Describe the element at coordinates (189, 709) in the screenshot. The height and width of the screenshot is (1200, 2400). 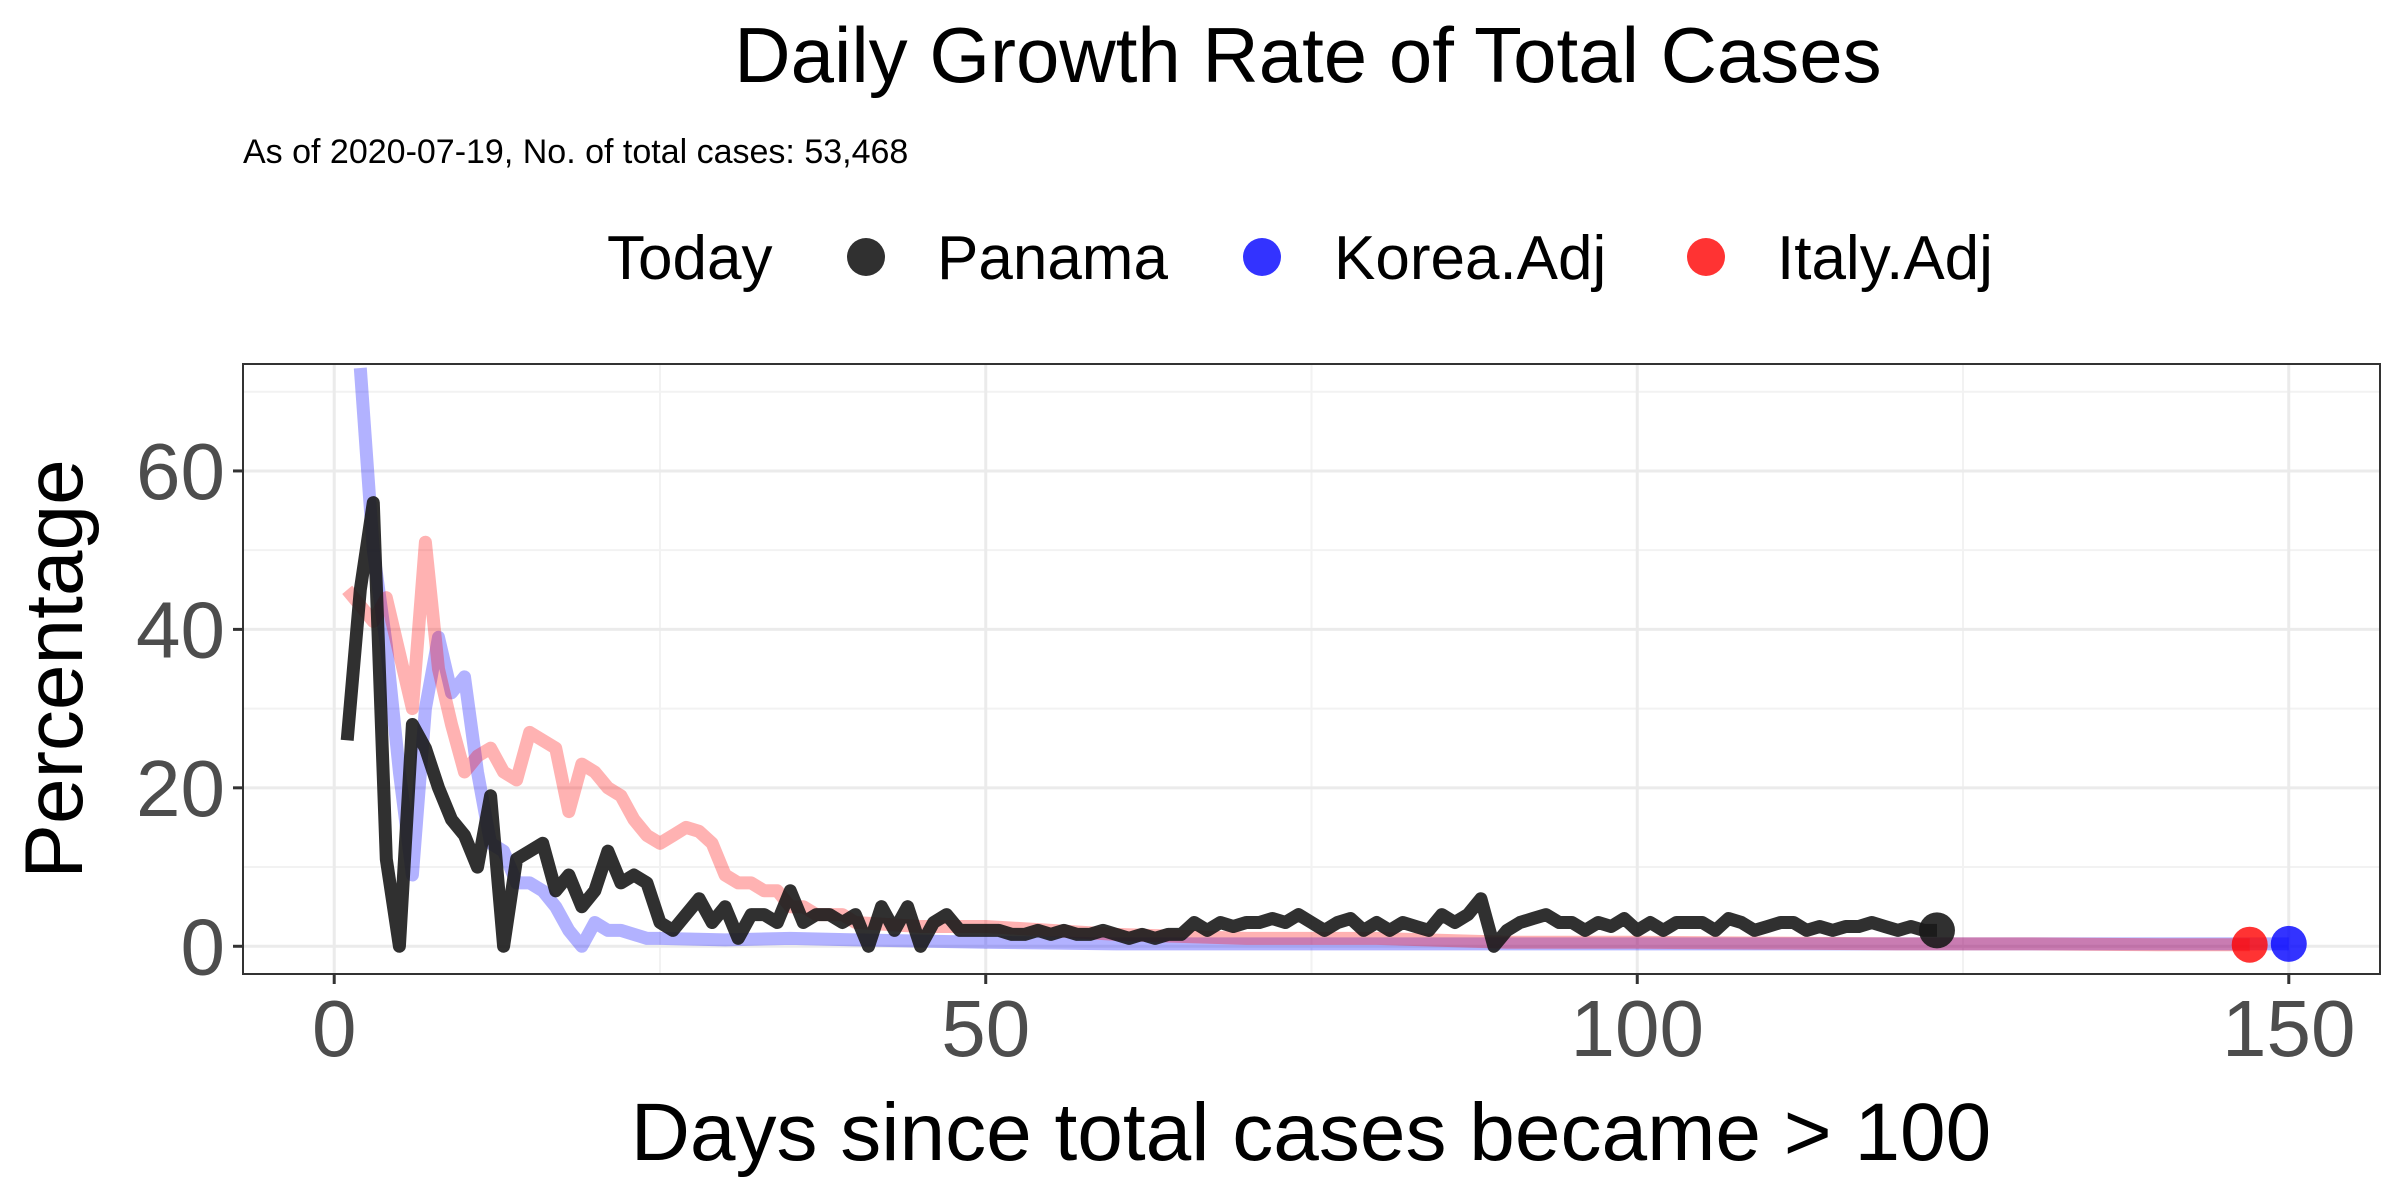
I see `y-axis: 0 20 40 60` at that location.